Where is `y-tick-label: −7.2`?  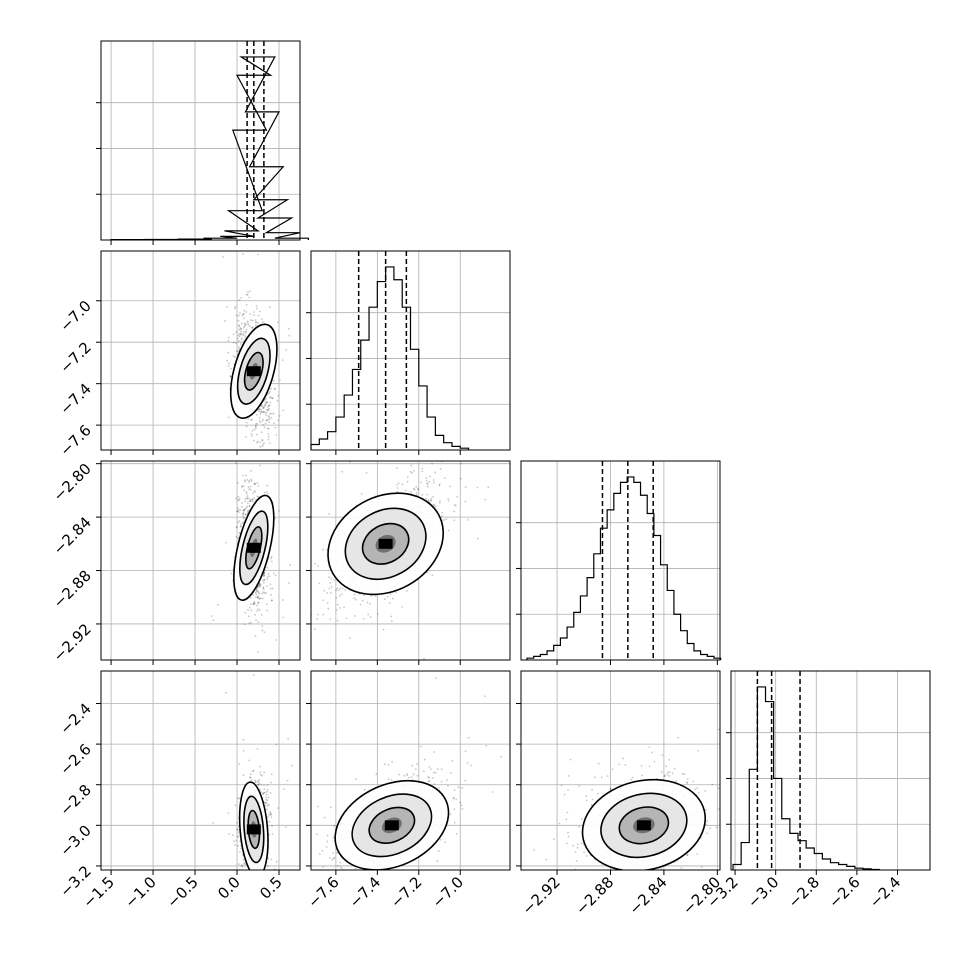 y-tick-label: −7.2 is located at coordinates (75, 357).